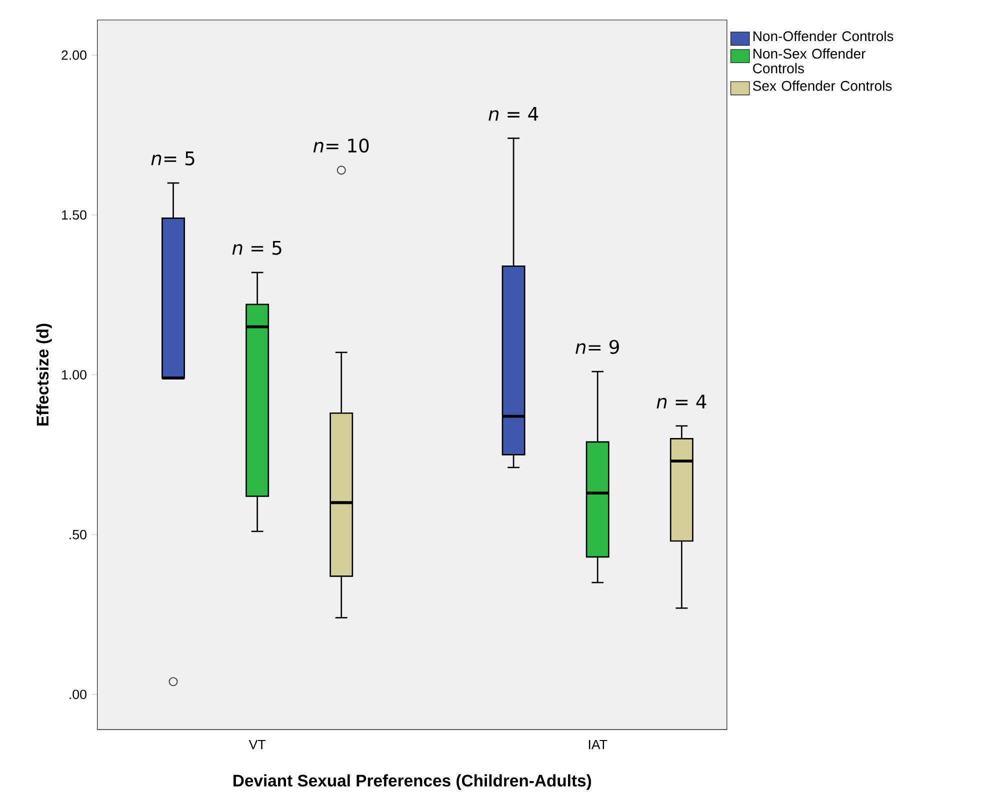 This screenshot has height=806, width=991. Describe the element at coordinates (809, 61) in the screenshot. I see `legend-label: Non-Sex Offender Controls` at that location.